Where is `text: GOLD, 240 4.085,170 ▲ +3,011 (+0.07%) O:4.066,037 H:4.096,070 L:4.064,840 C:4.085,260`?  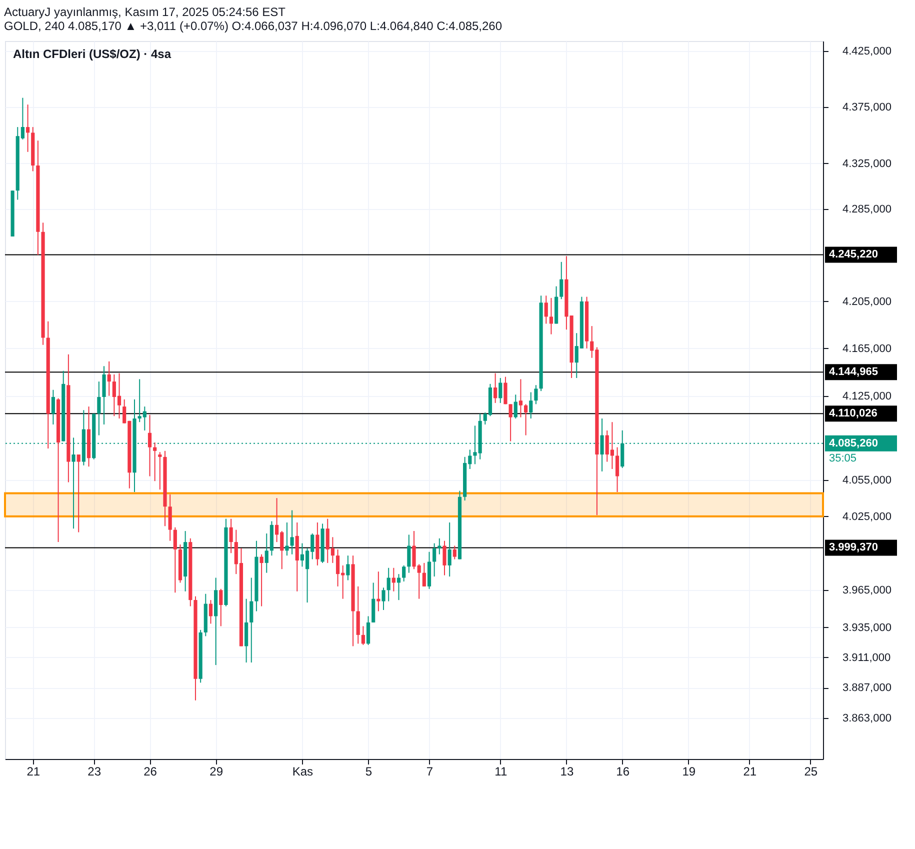 text: GOLD, 240 4.085,170 ▲ +3,011 (+0.07%) O:4.066,037 H:4.096,070 L:4.064,840 C:4.085,260 is located at coordinates (253, 26).